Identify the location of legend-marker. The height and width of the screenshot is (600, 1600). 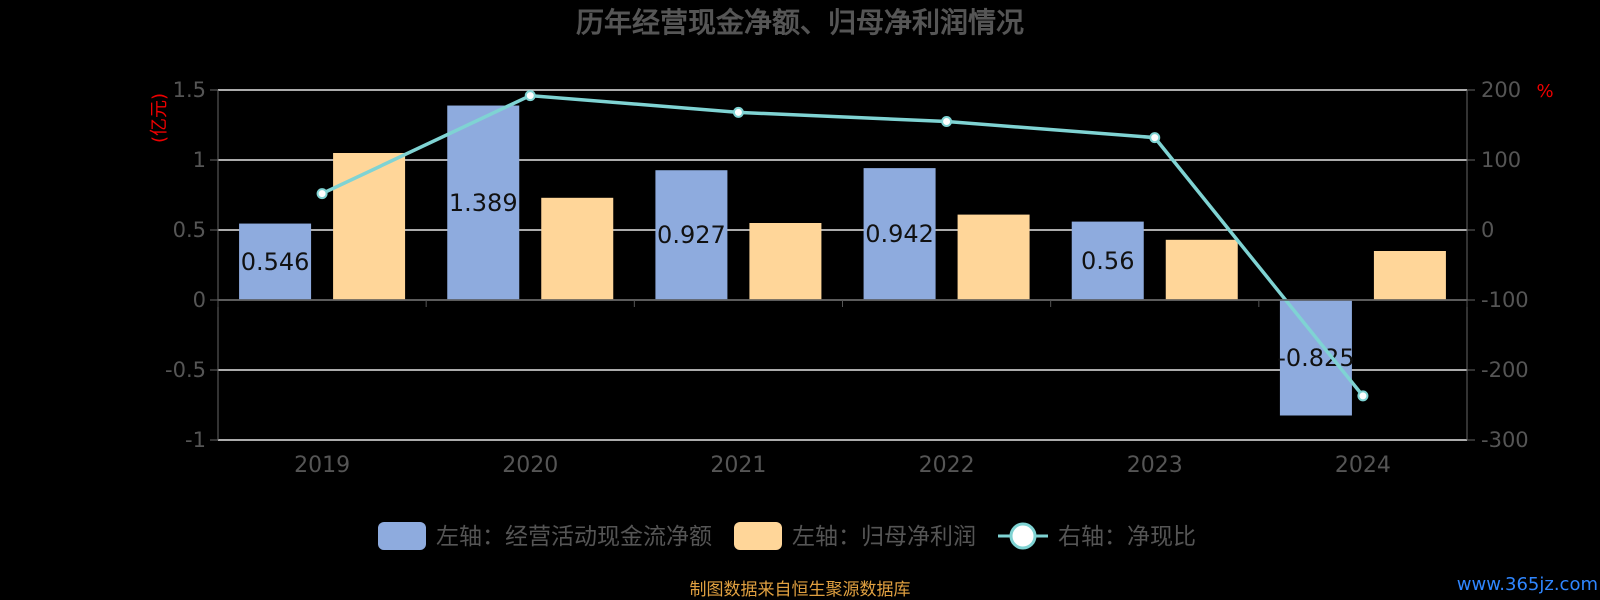
(1023, 536).